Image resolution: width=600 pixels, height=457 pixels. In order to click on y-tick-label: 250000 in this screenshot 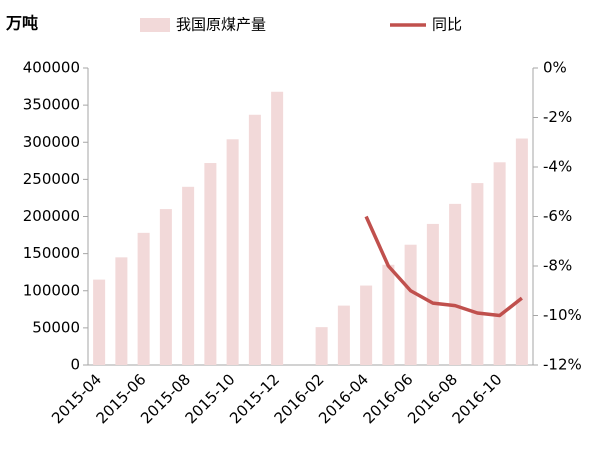, I will do `click(51, 179)`.